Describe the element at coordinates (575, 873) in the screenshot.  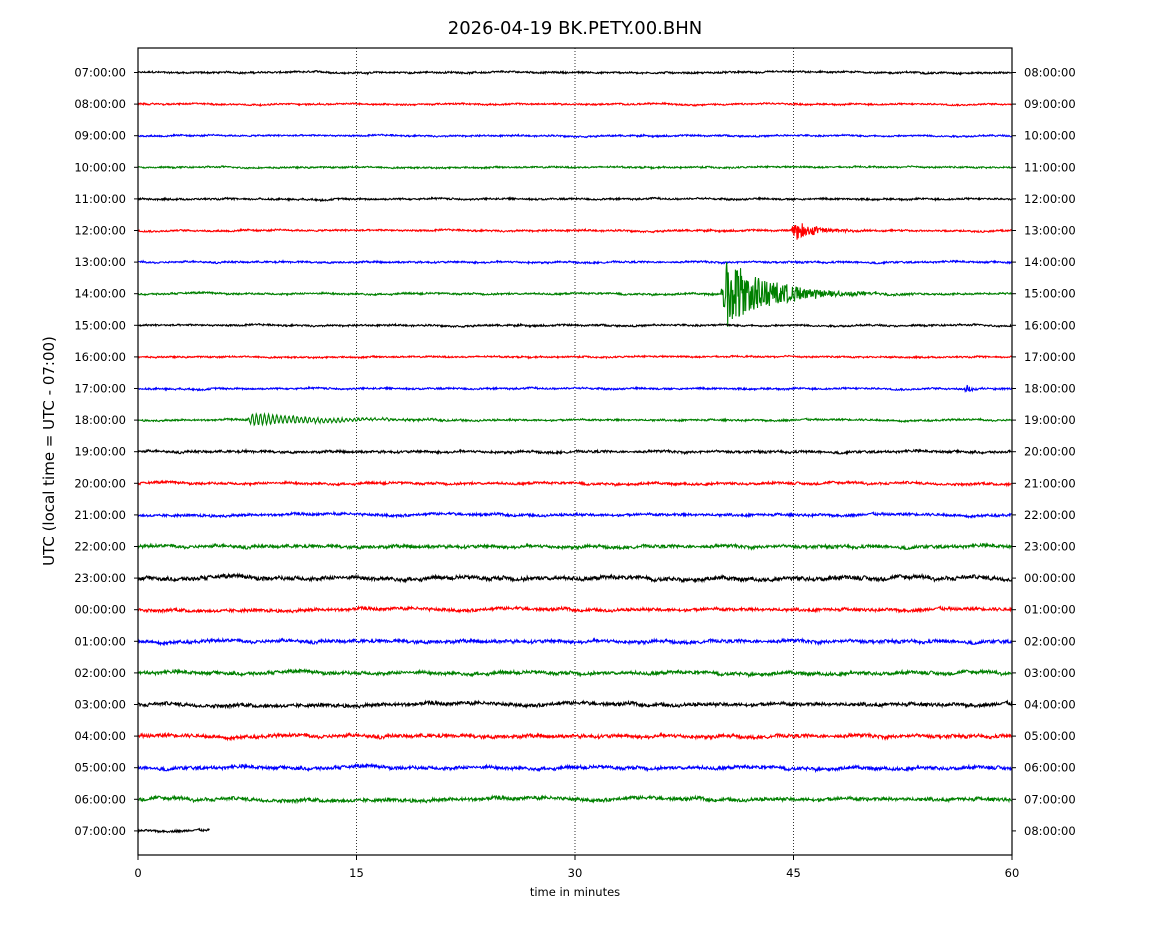
I see `x-tick-label-30: 30` at that location.